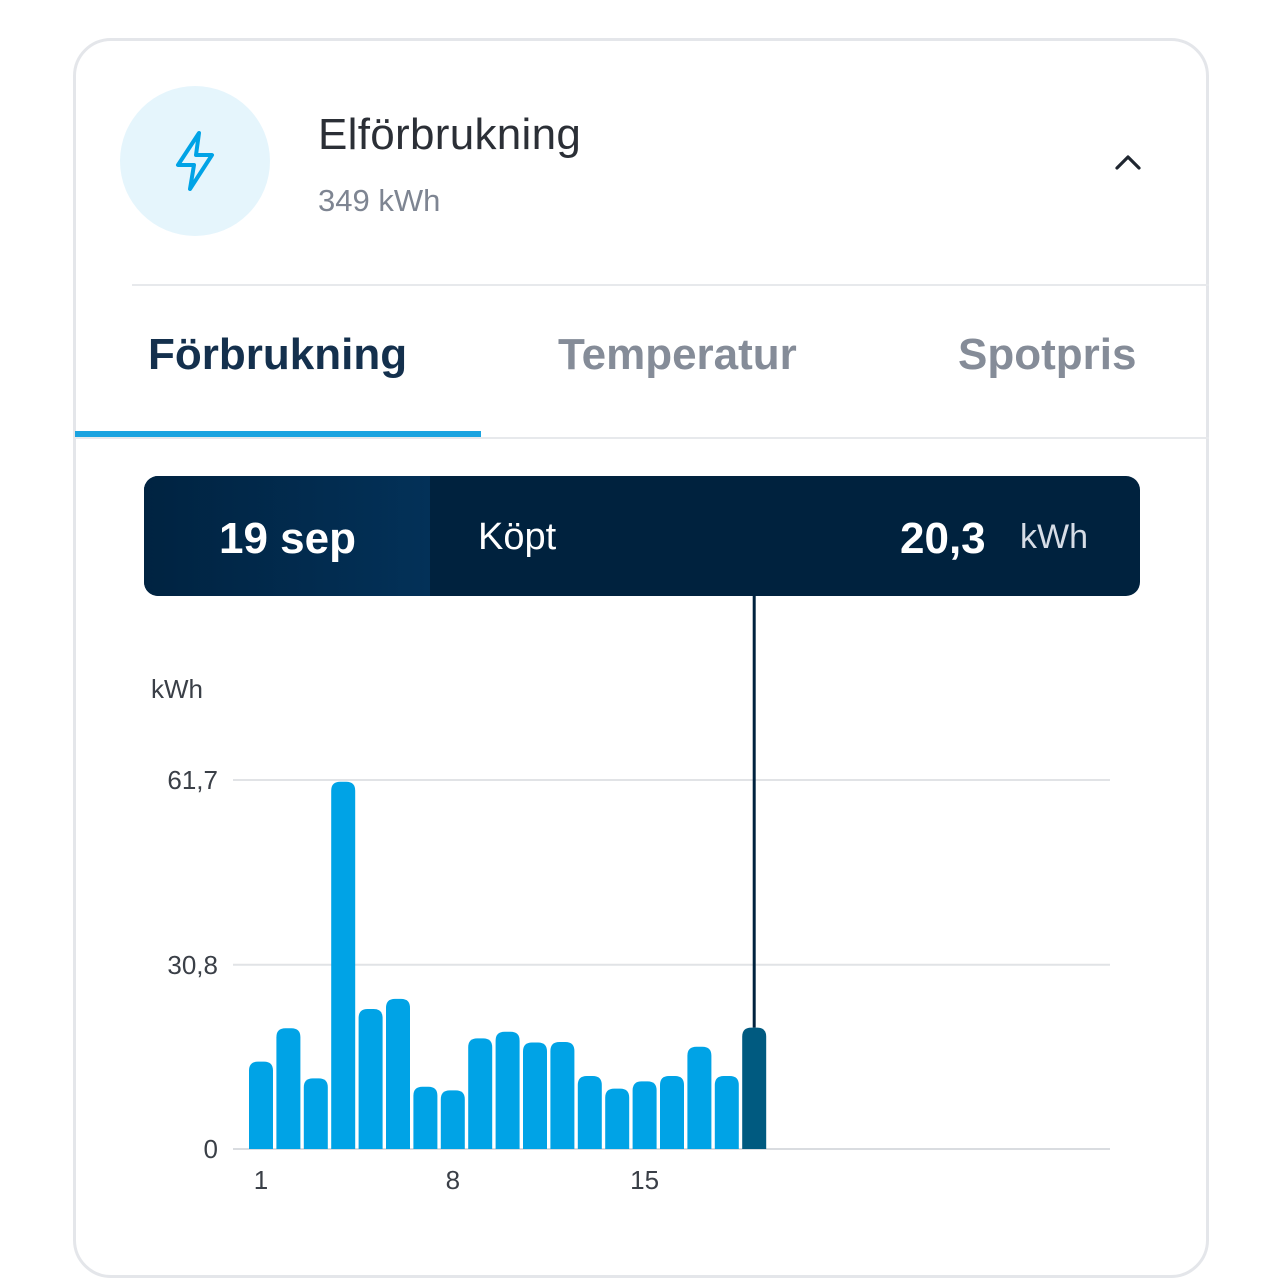  What do you see at coordinates (211, 1149) in the screenshot?
I see `y-tick-label-0: 0` at bounding box center [211, 1149].